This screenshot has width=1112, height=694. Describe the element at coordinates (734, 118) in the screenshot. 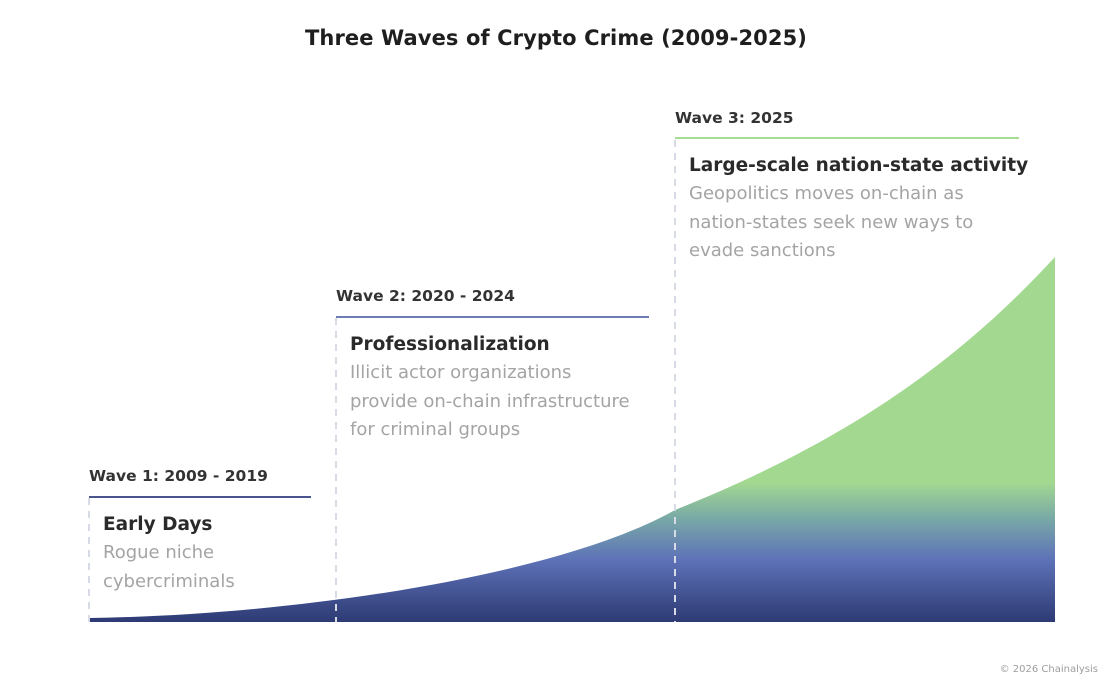

I see `wave-3-label: Wave 3: 2025` at that location.